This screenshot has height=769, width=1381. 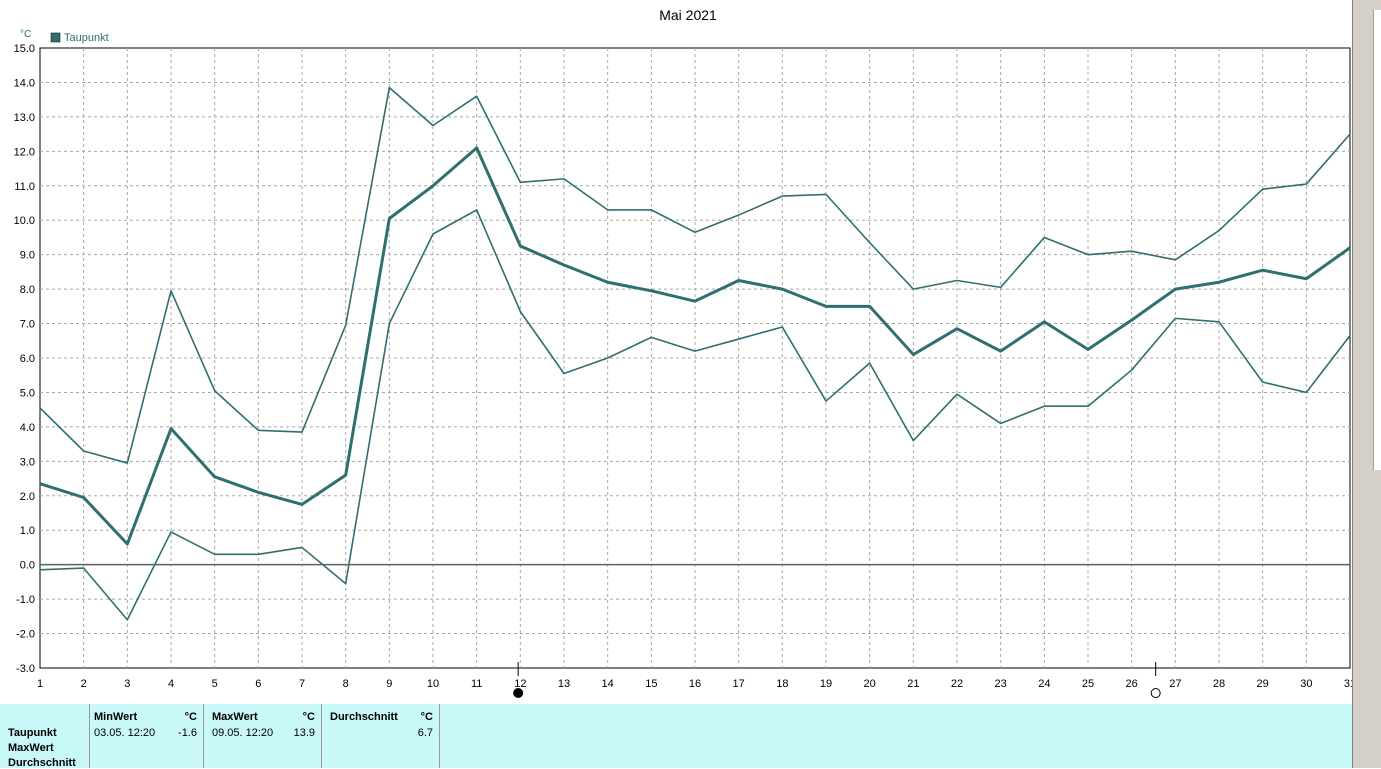 I want to click on x-tick-label: 31, so click(x=1348, y=684).